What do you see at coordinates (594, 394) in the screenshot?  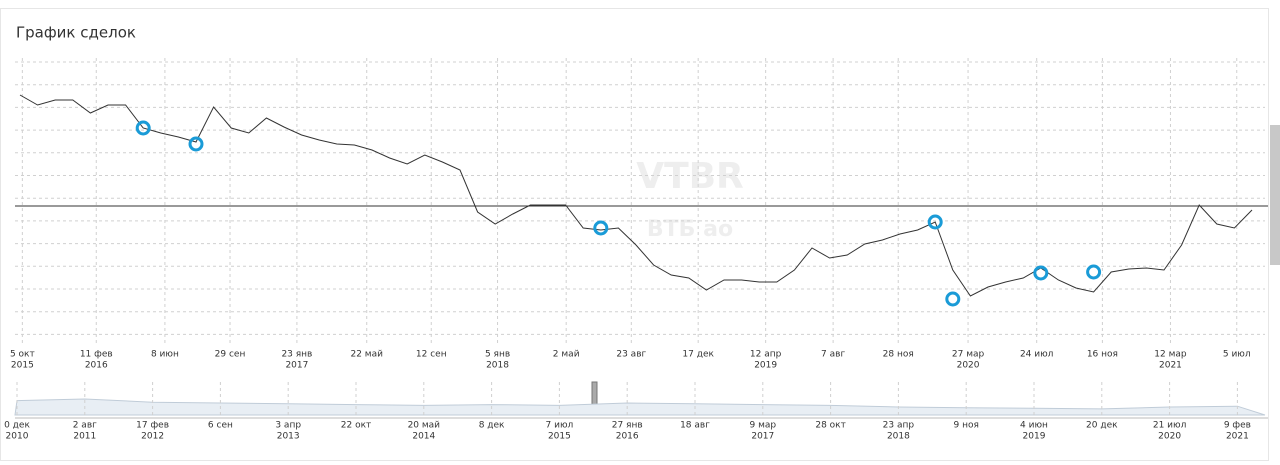 I see `navigator-handle` at bounding box center [594, 394].